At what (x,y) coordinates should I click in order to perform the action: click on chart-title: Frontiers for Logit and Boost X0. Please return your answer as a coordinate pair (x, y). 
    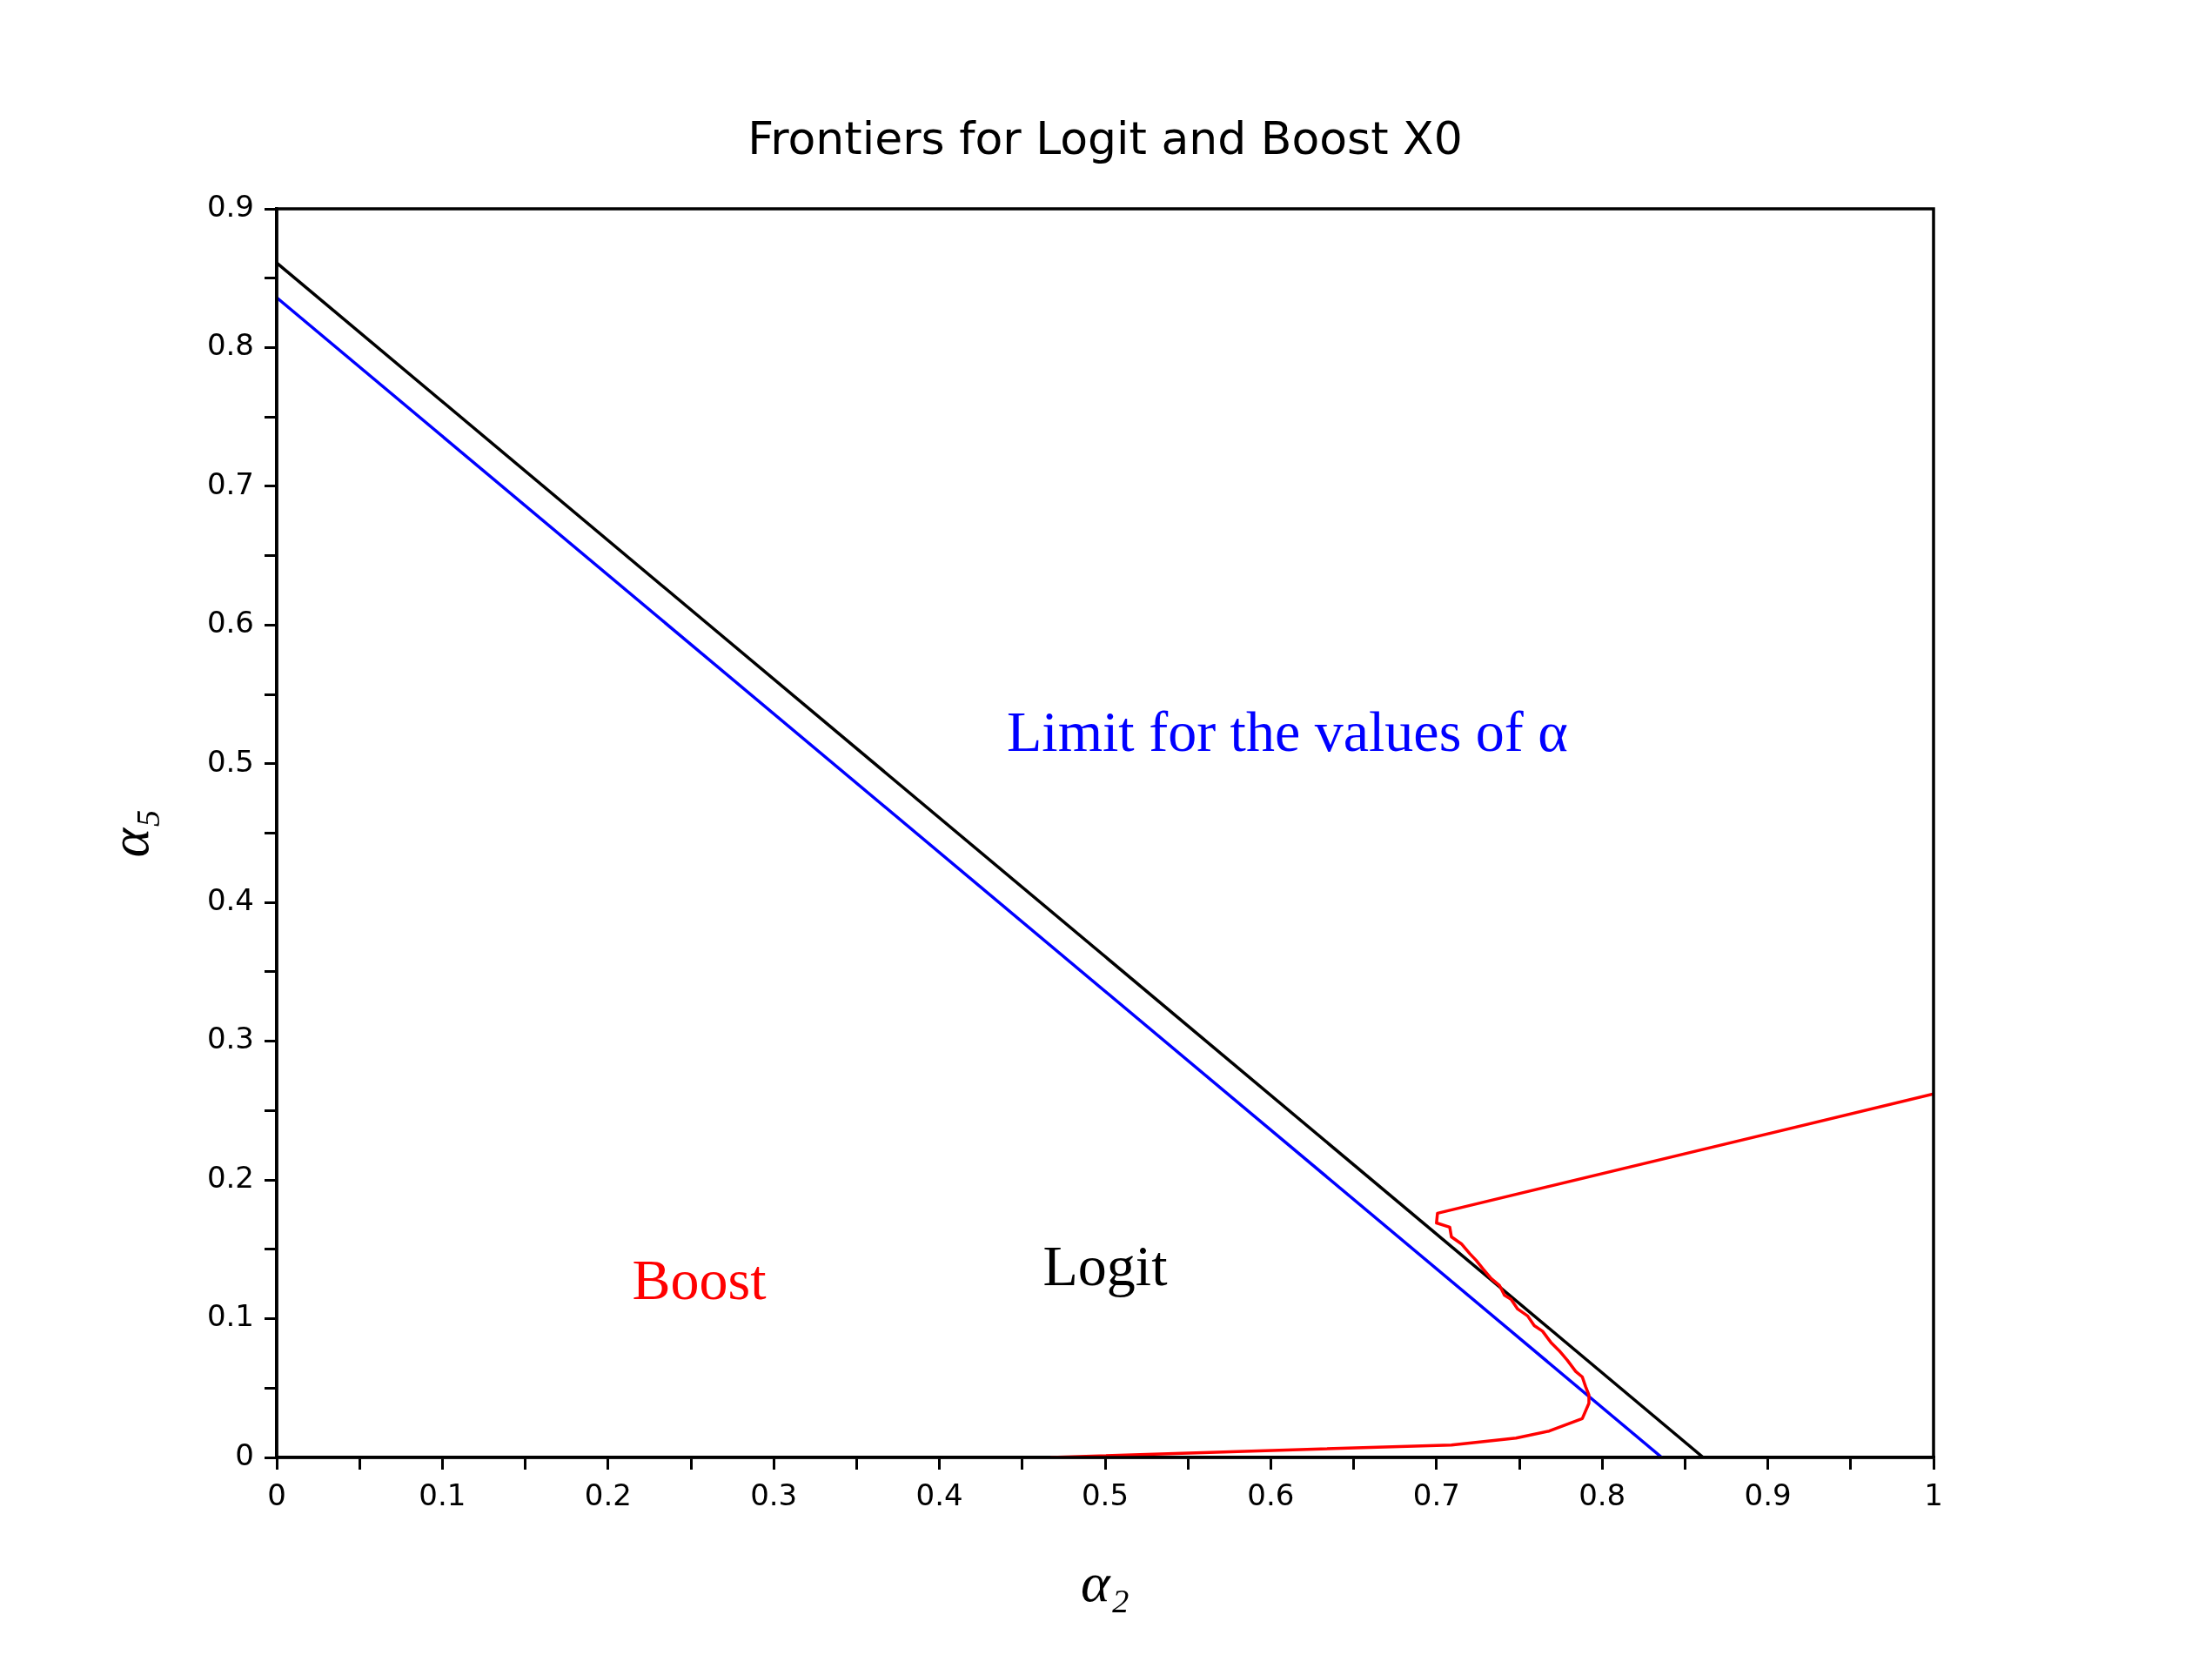
    Looking at the image, I should click on (1105, 137).